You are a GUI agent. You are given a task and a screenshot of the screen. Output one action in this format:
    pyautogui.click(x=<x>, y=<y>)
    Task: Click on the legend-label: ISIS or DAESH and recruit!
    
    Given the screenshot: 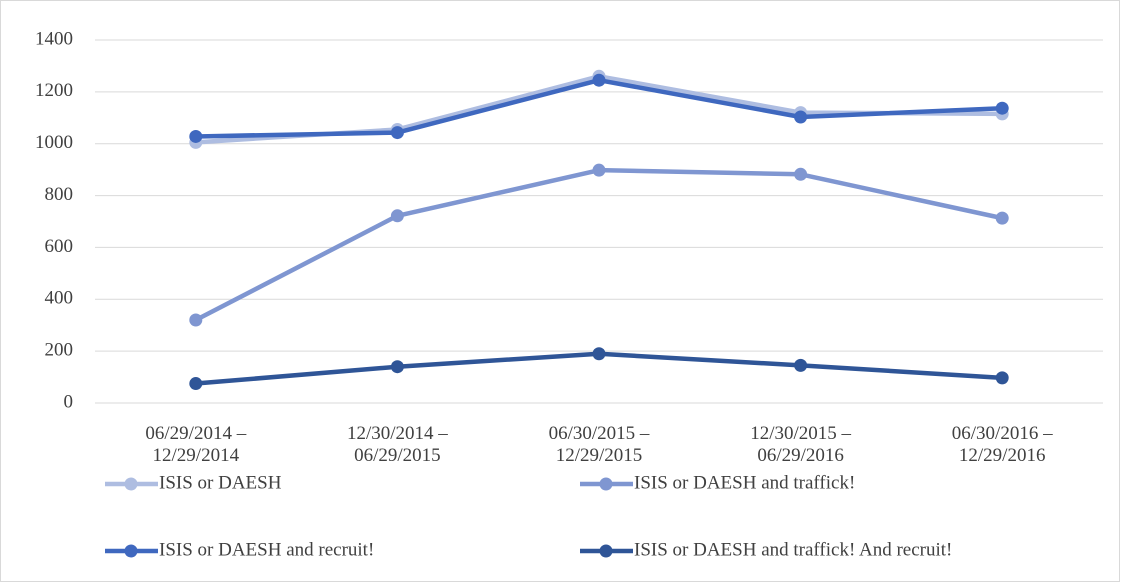 What is the action you would take?
    pyautogui.click(x=266, y=549)
    